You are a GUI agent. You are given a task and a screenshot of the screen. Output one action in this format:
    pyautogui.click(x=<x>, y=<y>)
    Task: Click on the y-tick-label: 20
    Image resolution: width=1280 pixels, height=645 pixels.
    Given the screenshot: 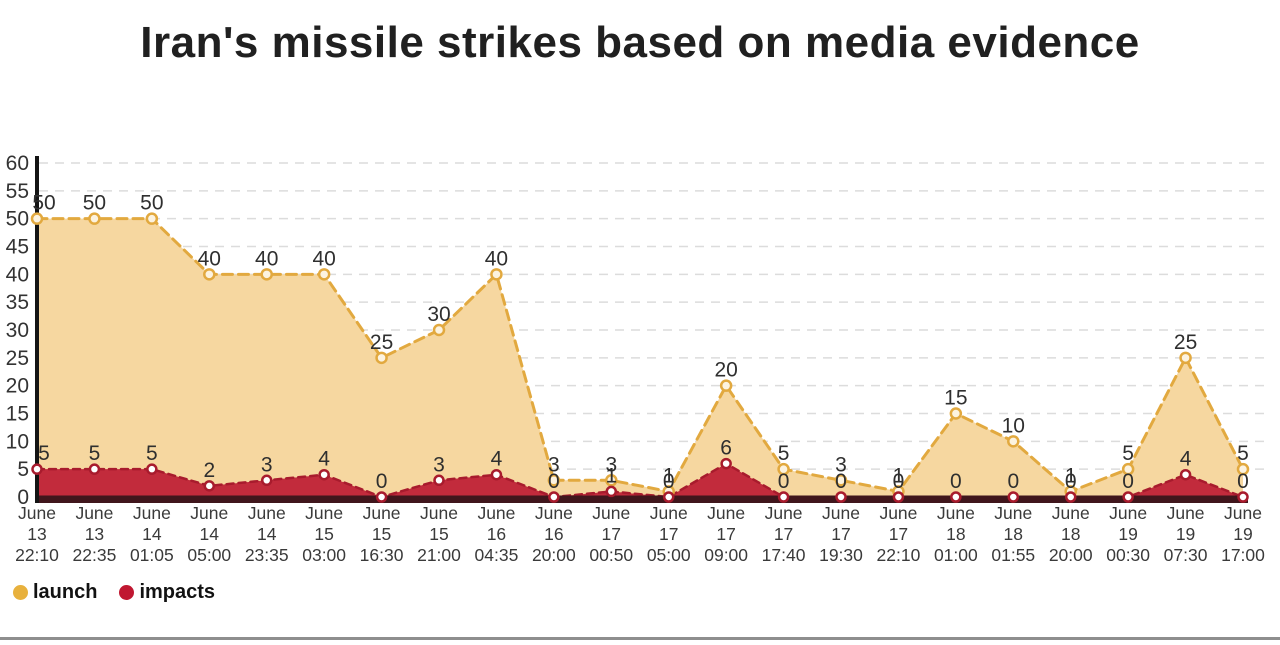 What is the action you would take?
    pyautogui.click(x=17, y=386)
    